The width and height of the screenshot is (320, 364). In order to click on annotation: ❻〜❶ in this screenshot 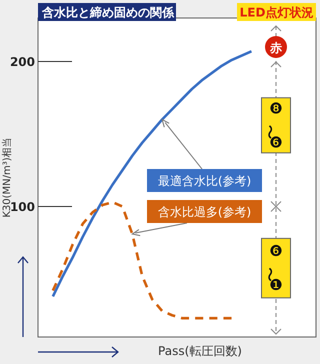, I will do `click(271, 268)`.